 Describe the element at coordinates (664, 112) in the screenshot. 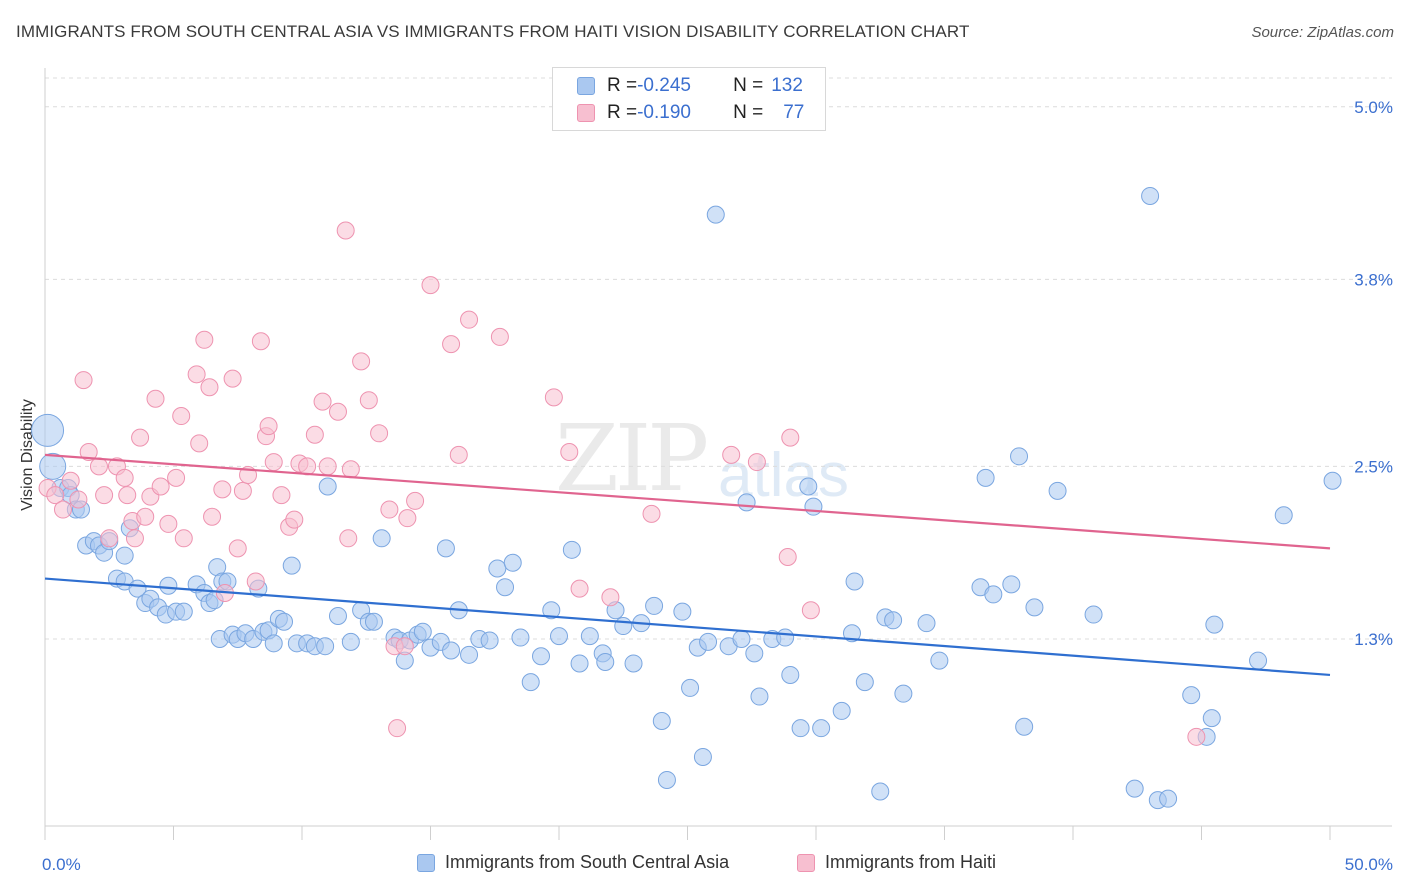

I see `legend-r-value: -0.190` at that location.